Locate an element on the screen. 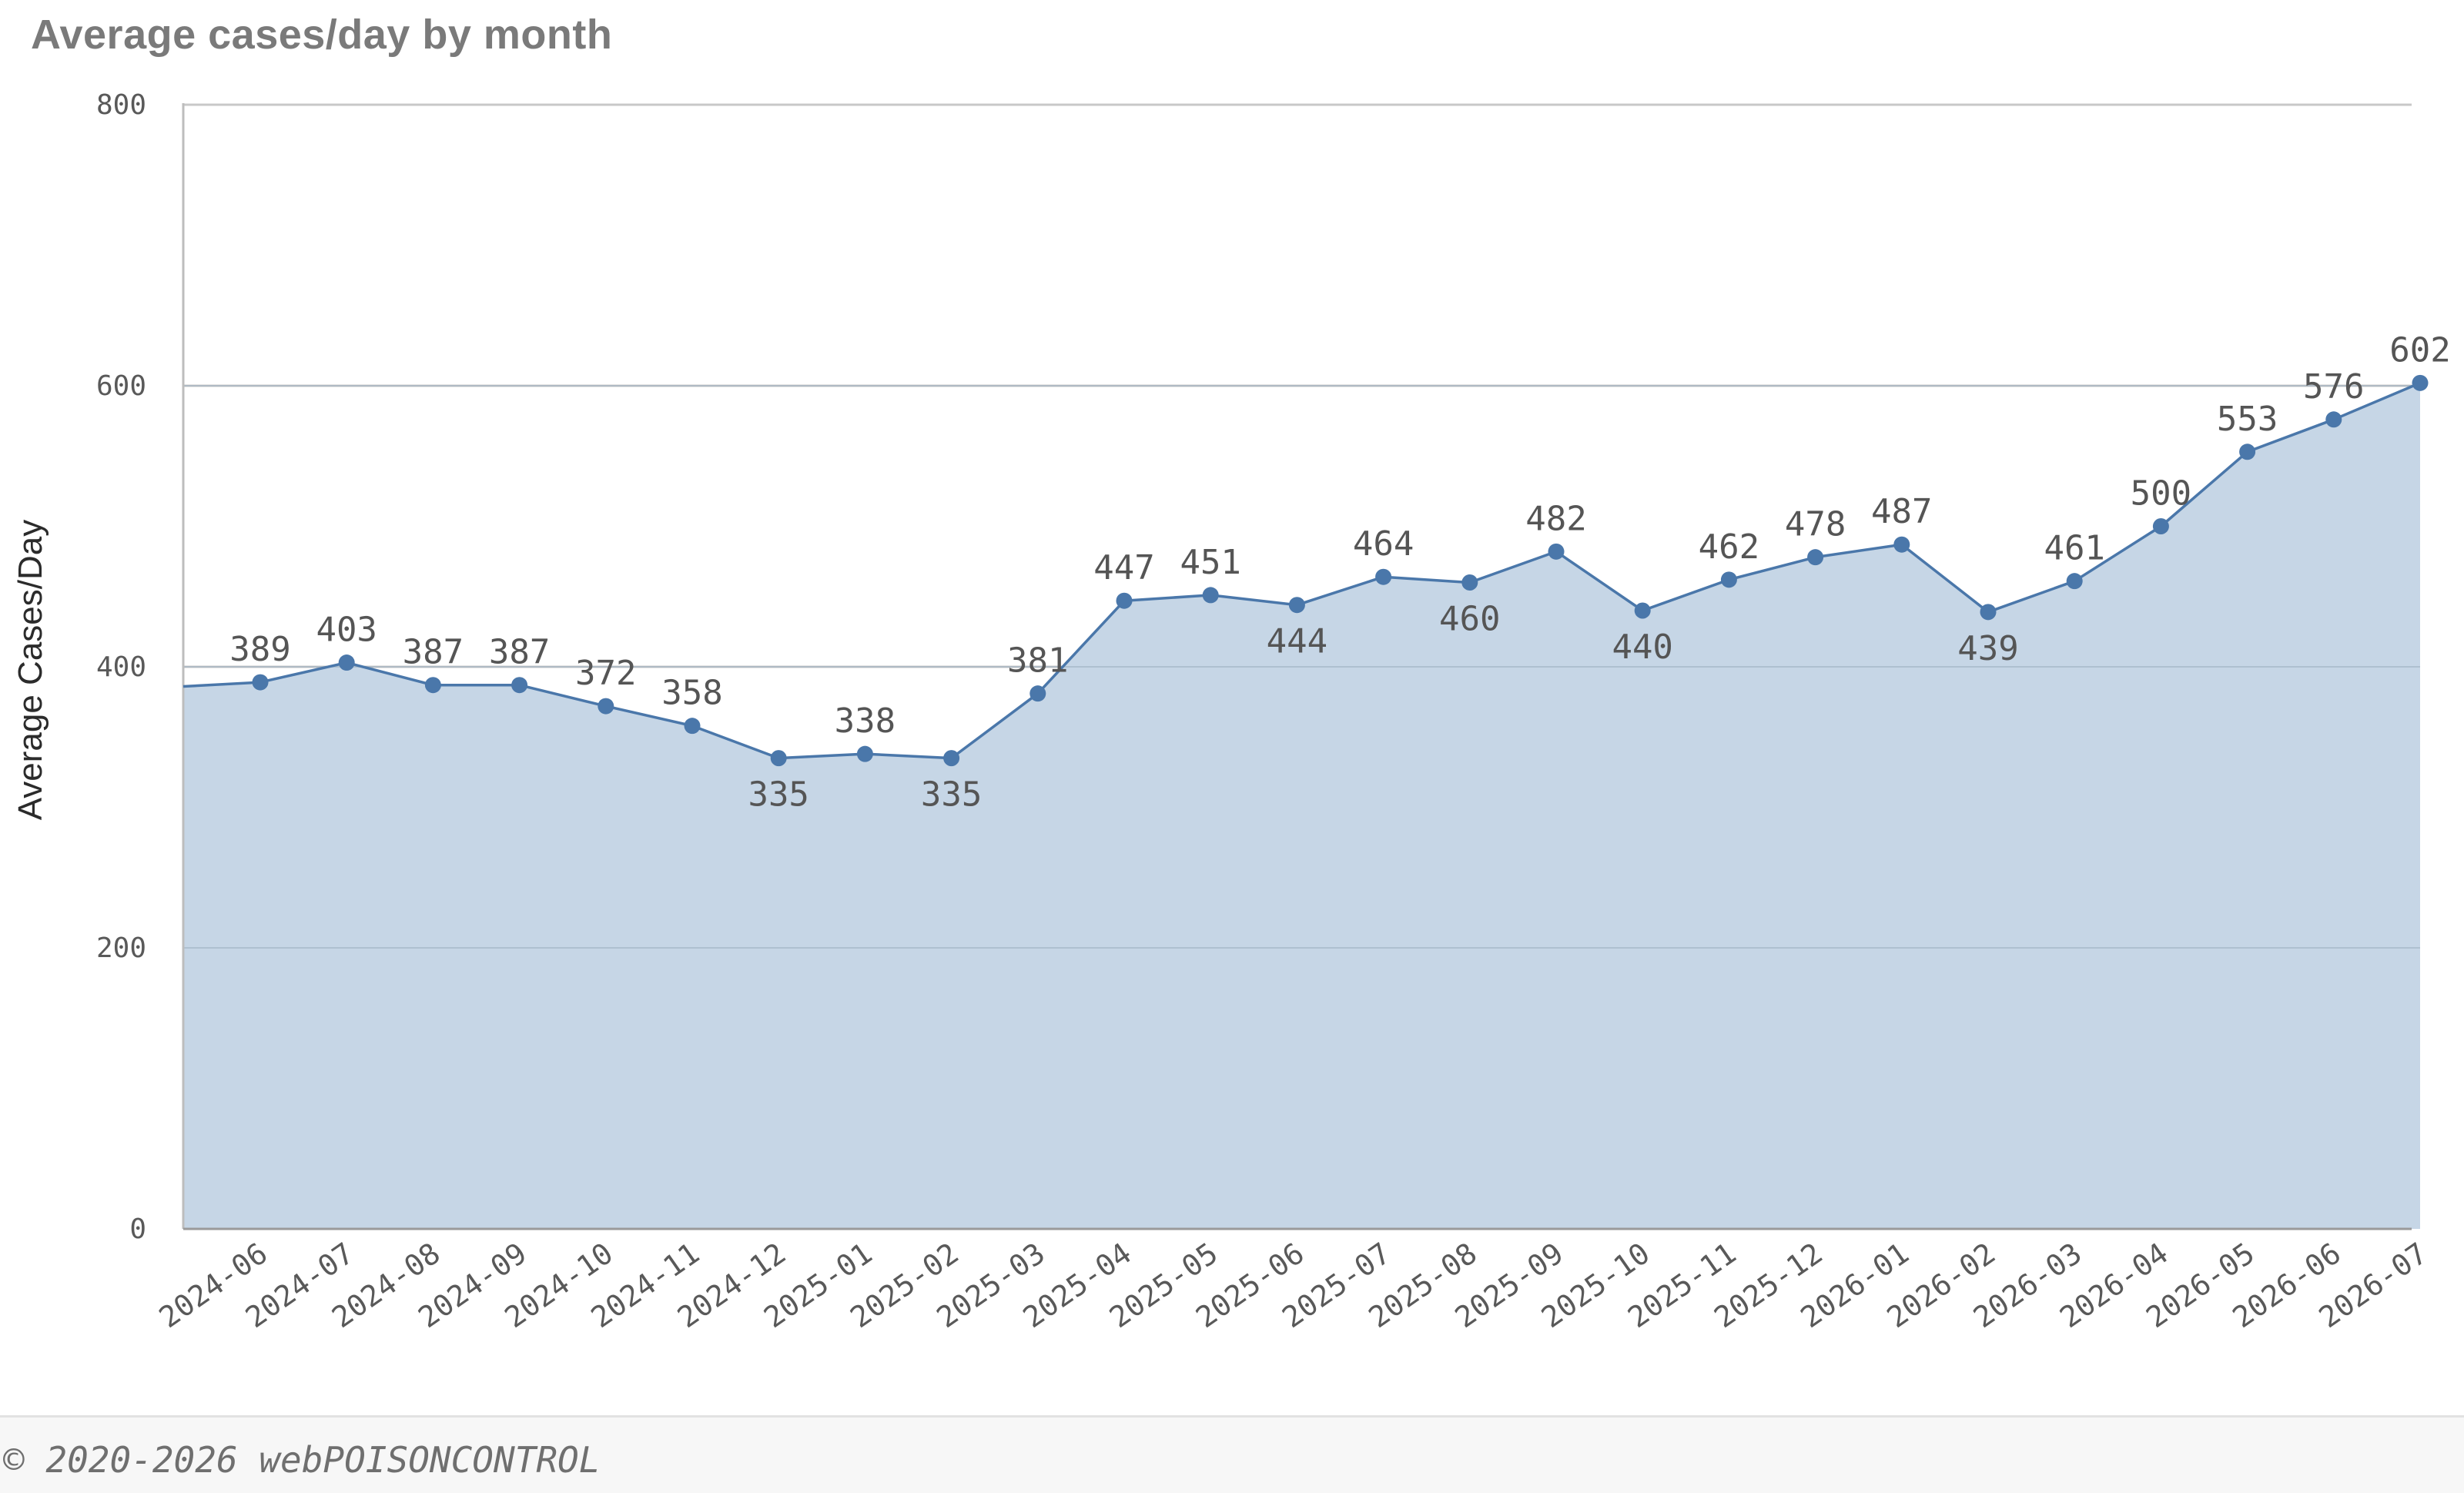 Image resolution: width=2464 pixels, height=1493 pixels. data-label: 372 is located at coordinates (605, 673).